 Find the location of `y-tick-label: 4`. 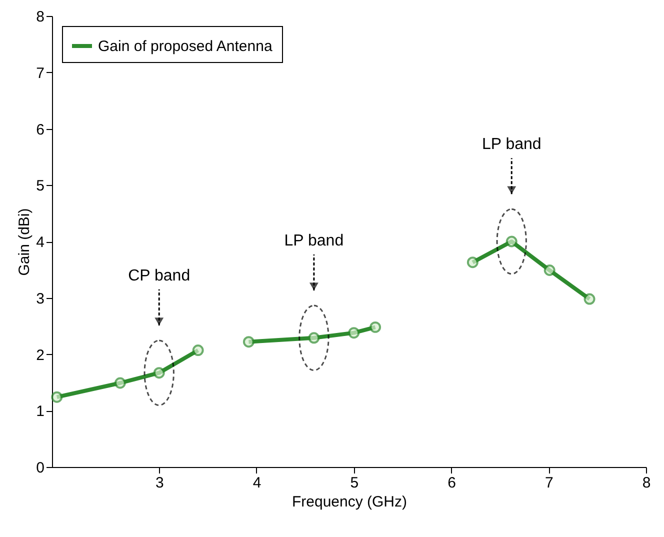

y-tick-label: 4 is located at coordinates (40, 242).